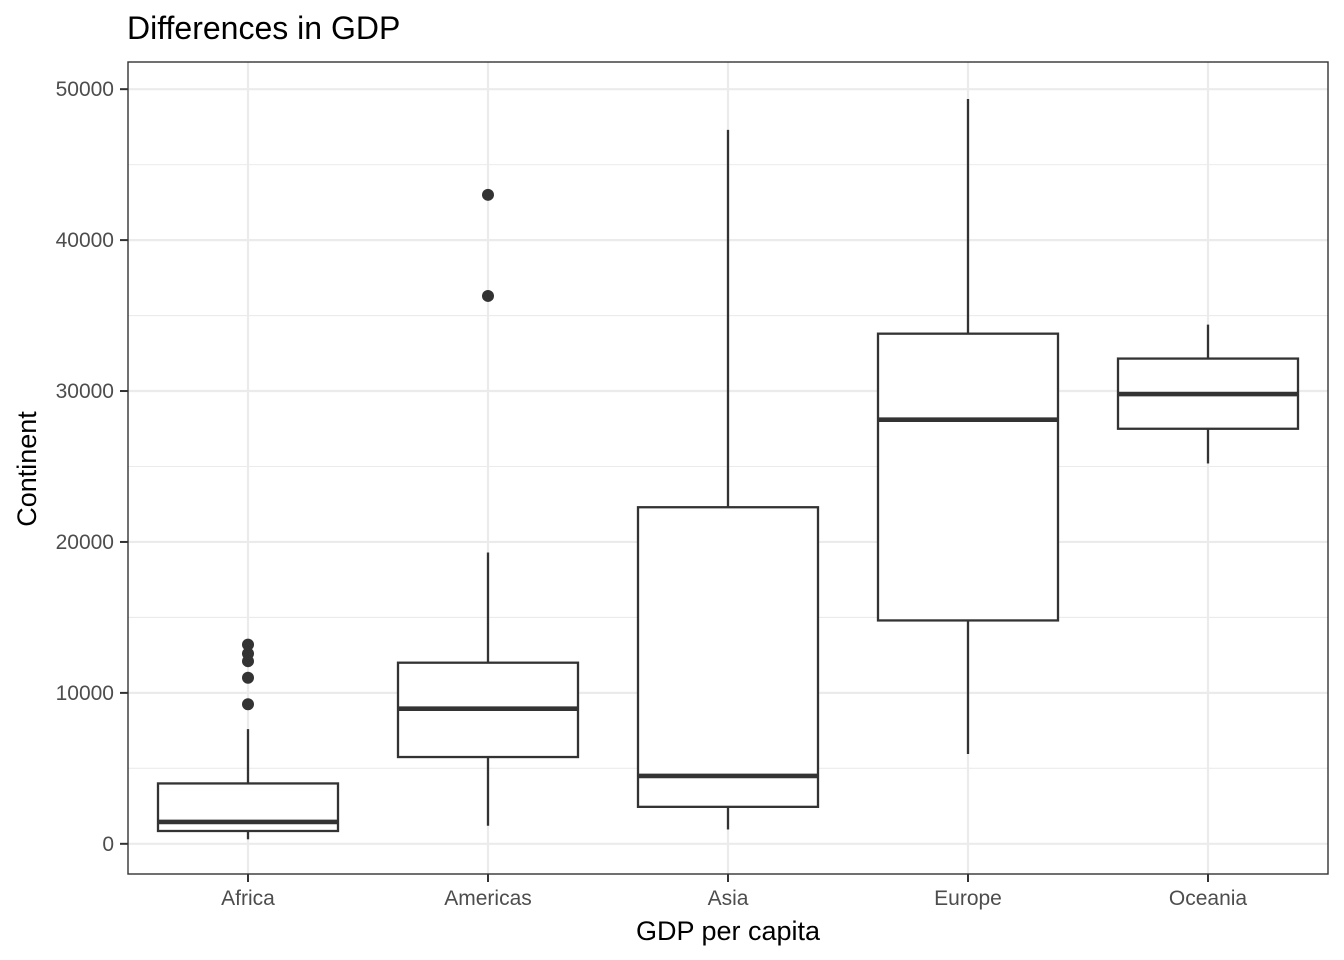 This screenshot has width=1344, height=960. Describe the element at coordinates (488, 898) in the screenshot. I see `x-tick-label: Americas` at that location.